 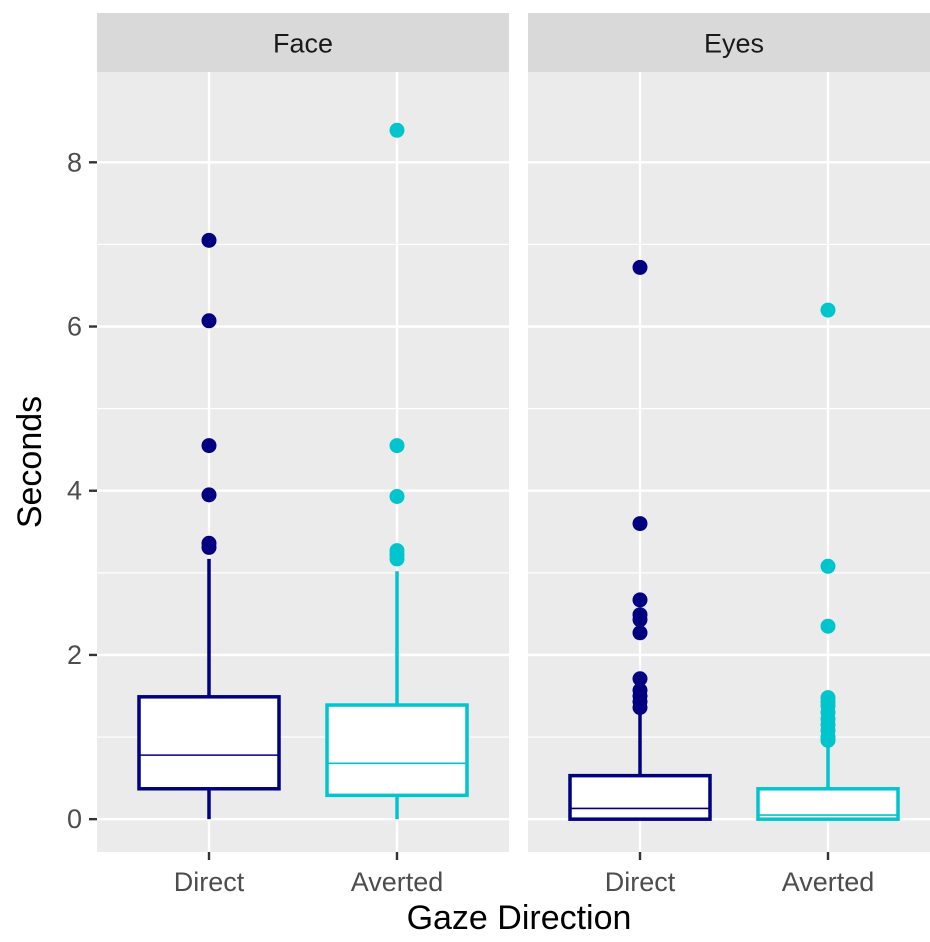 I want to click on y-tick-label: 4, so click(x=74, y=491).